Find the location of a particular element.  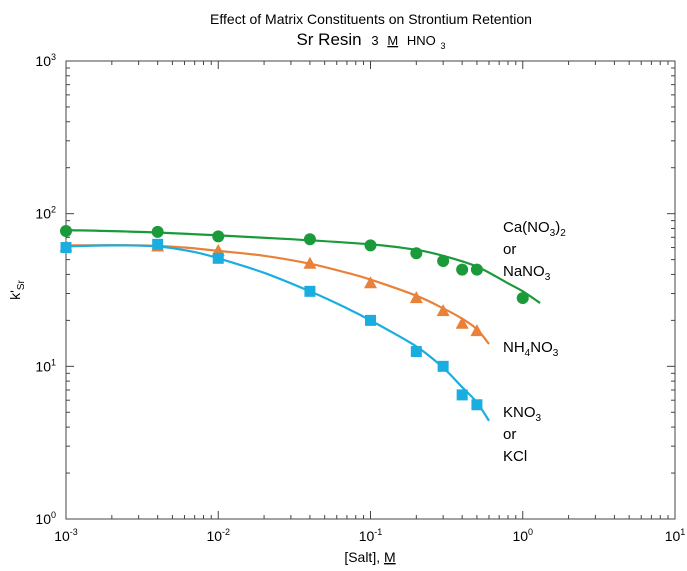

x-axis-label-unit: M is located at coordinates (390, 557).